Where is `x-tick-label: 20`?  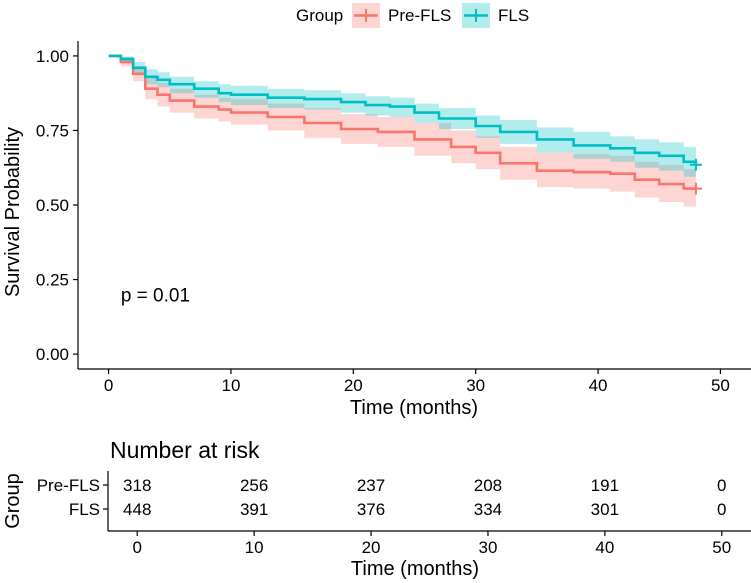
x-tick-label: 20 is located at coordinates (353, 385).